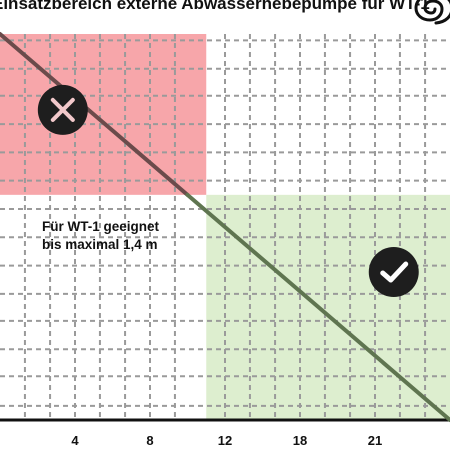  What do you see at coordinates (100, 245) in the screenshot?
I see `annotation-line-2: bis maximal 1,4 m` at bounding box center [100, 245].